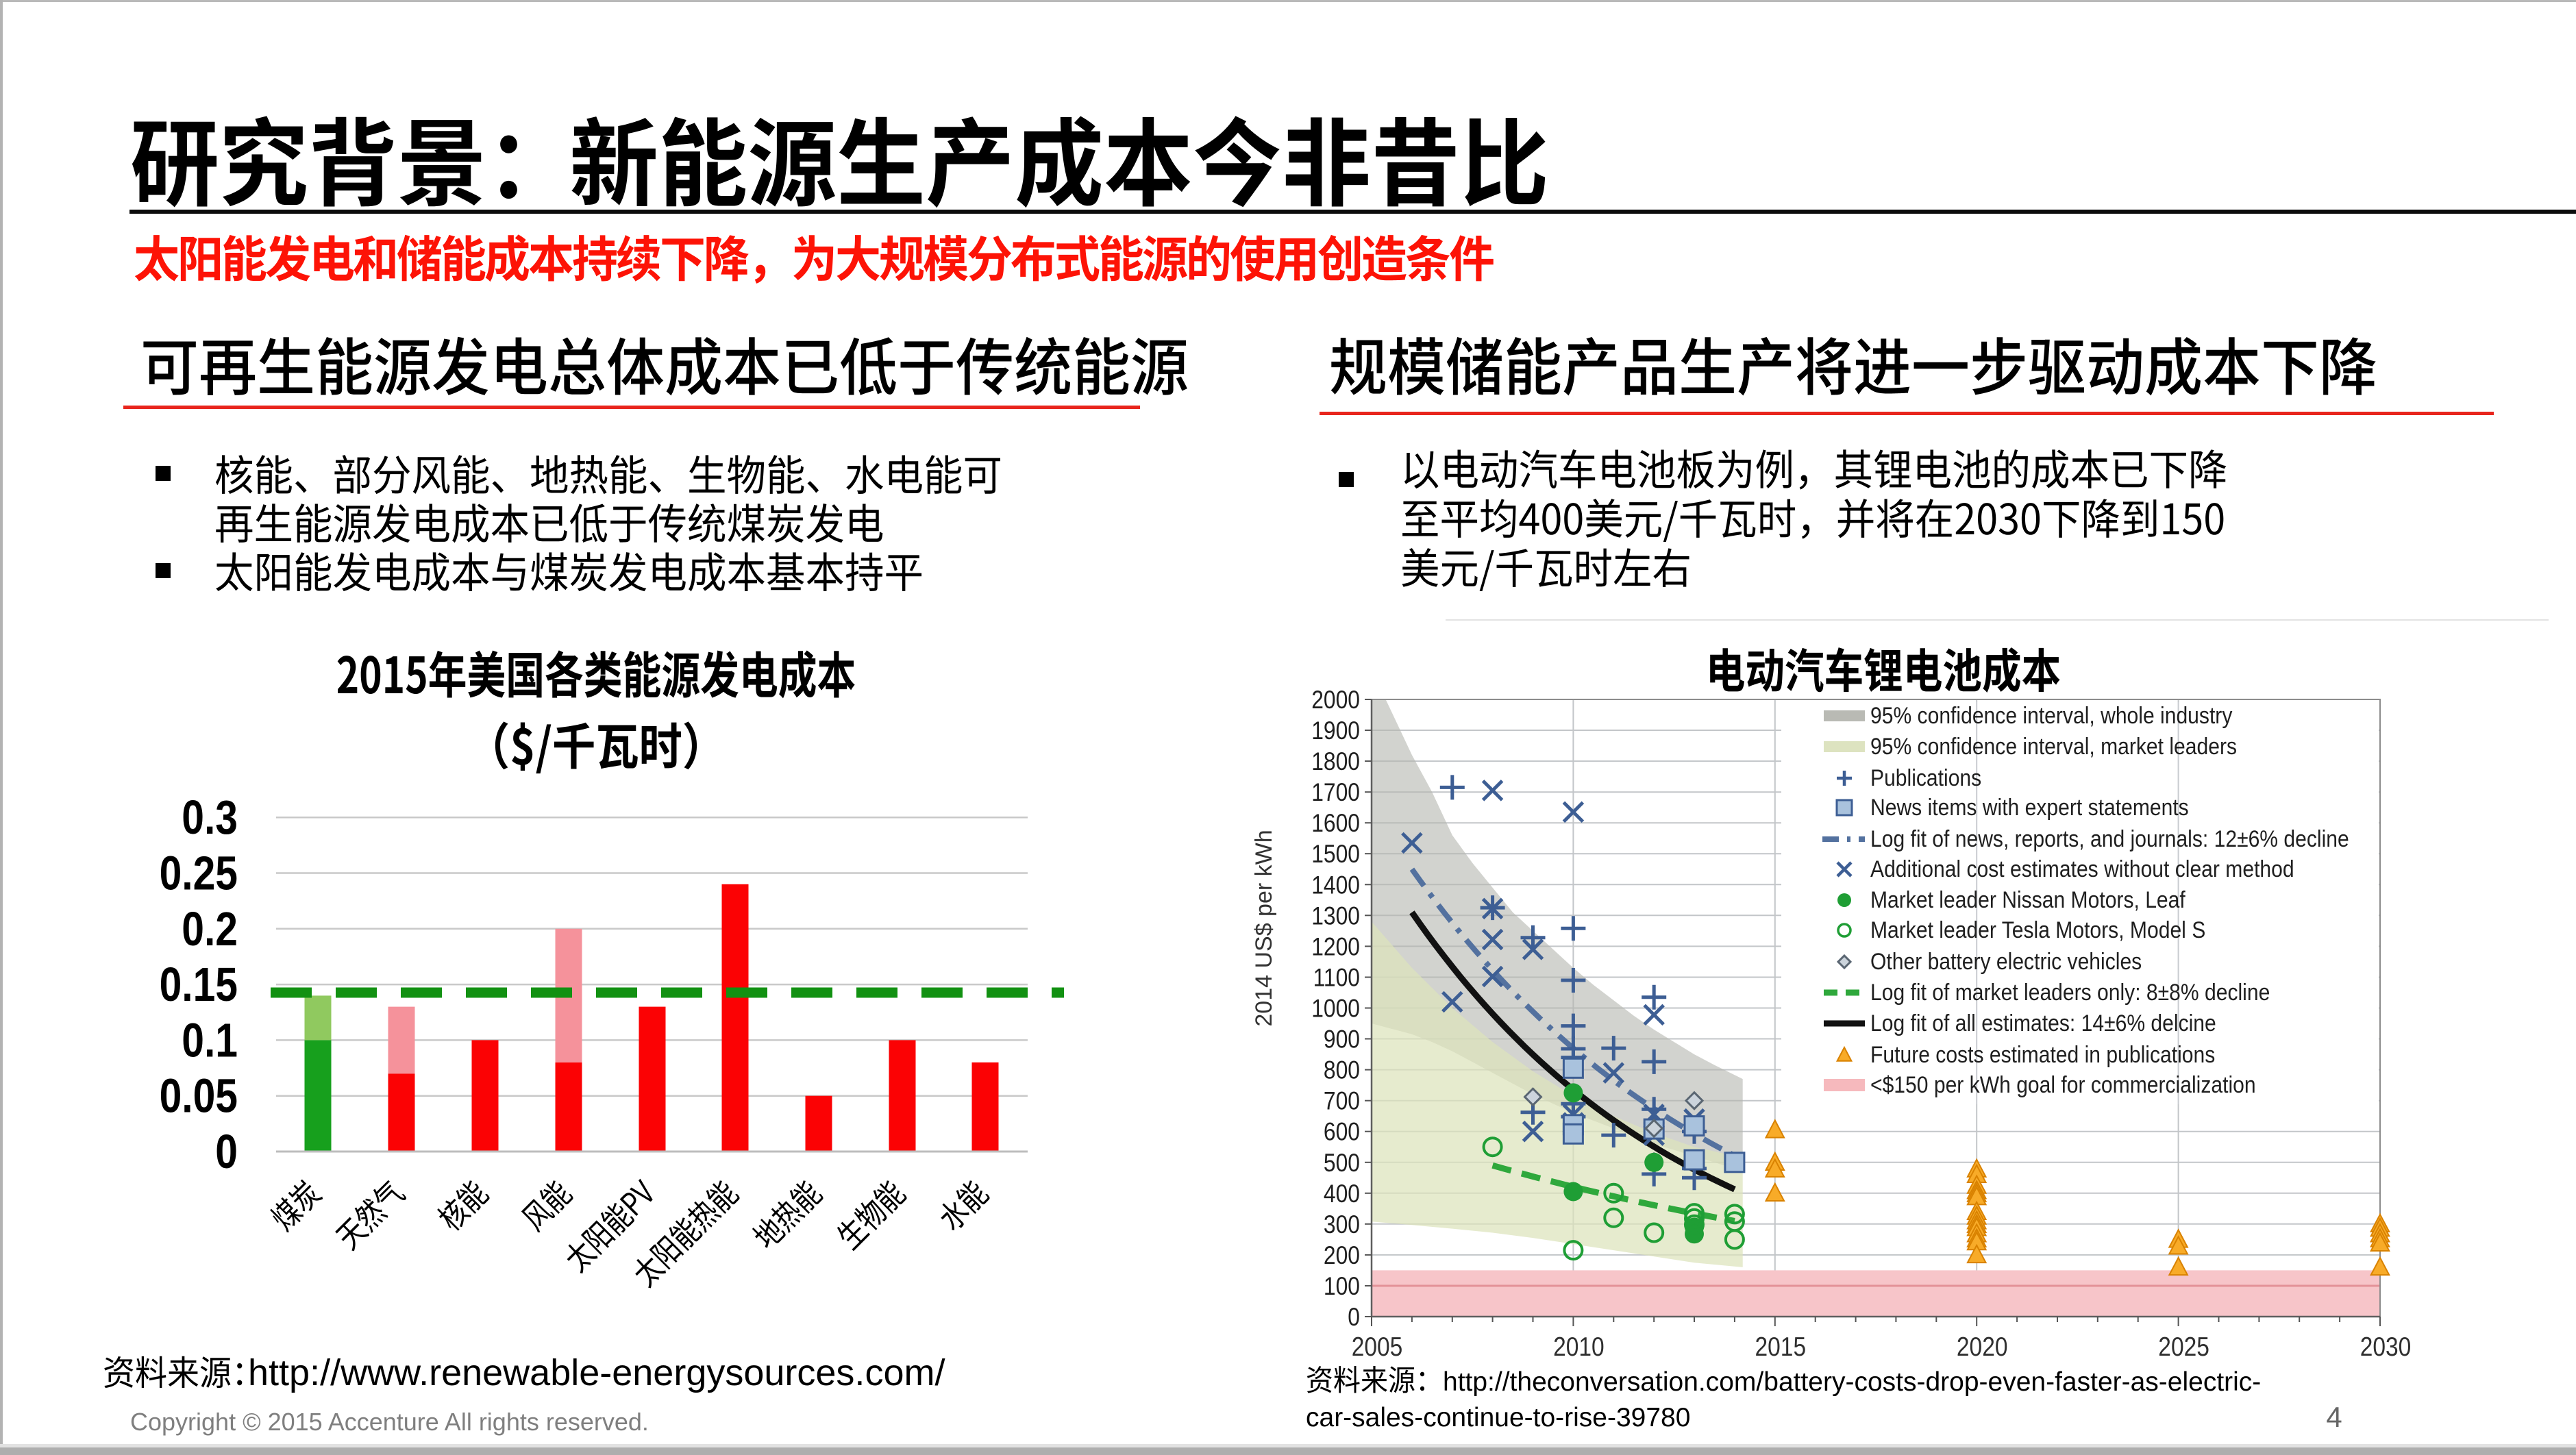  I want to click on svg-text:car-sales-continue-to-rise-397: car-sales-continue-to-rise-39780, so click(1498, 1417).